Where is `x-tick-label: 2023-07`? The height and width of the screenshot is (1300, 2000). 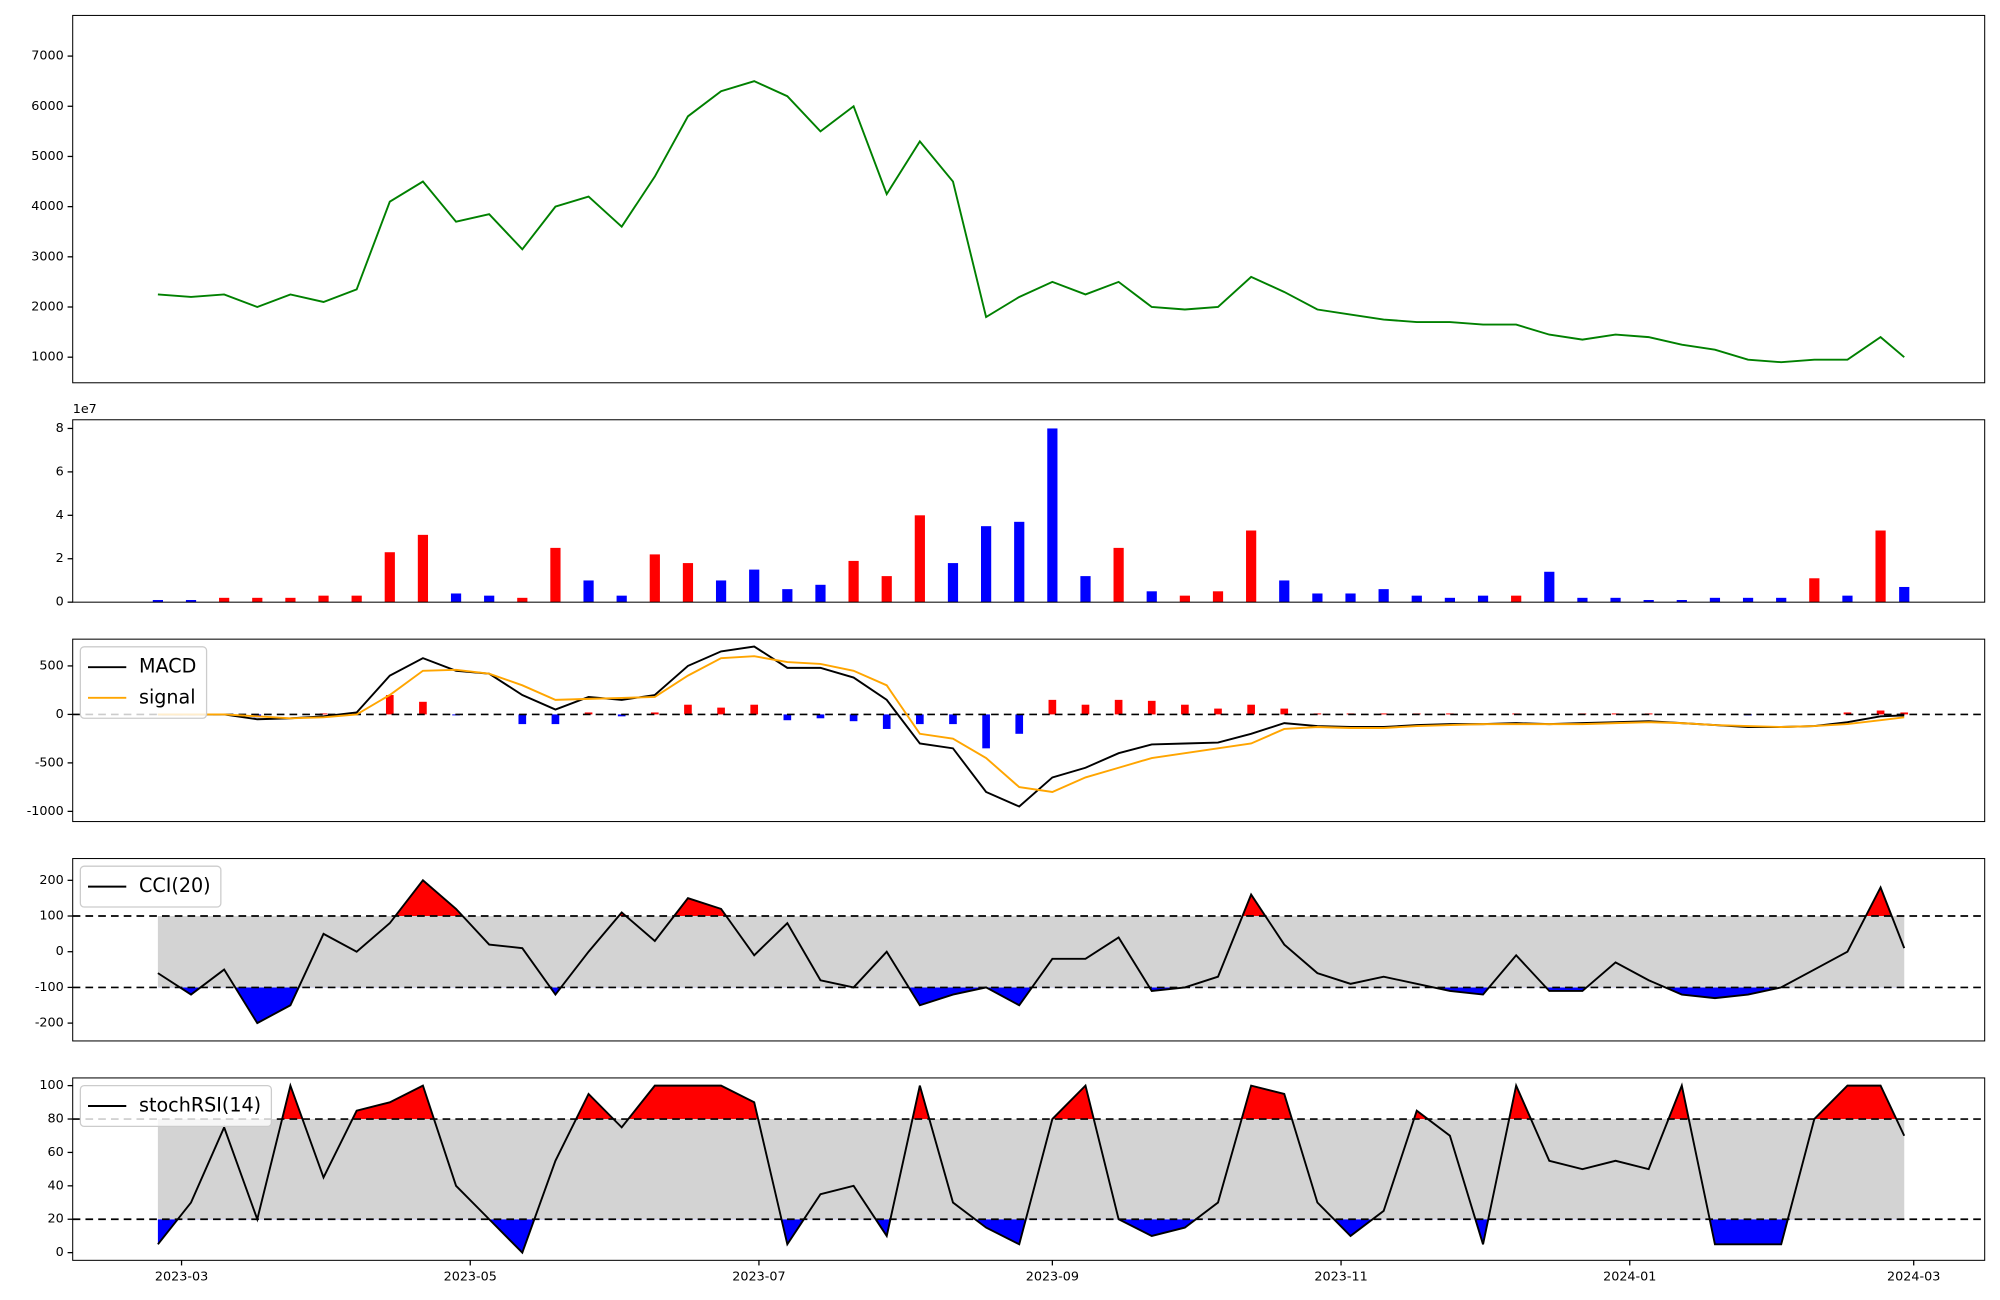
x-tick-label: 2023-07 is located at coordinates (758, 1276).